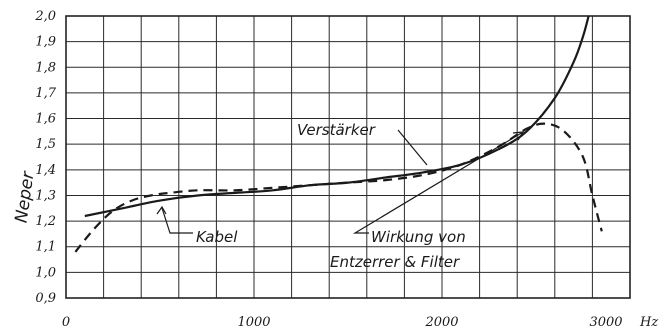 The height and width of the screenshot is (329, 665). Describe the element at coordinates (45, 157) in the screenshot. I see `y-tick-labels: 0,9 1,0 1,1 1,2 1,3 1,4 1,5 1,6 1,7 1,8 1,9 2,0` at that location.